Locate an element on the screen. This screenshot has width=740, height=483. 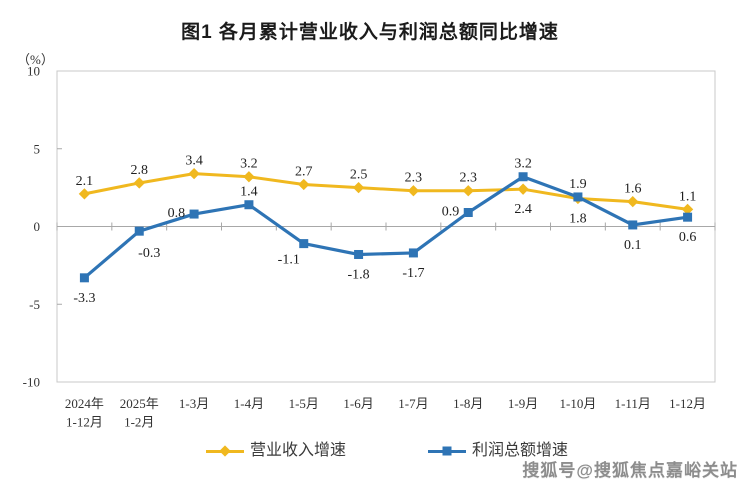
legend-item-revenue: 营业收入增速 is located at coordinates (276, 451).